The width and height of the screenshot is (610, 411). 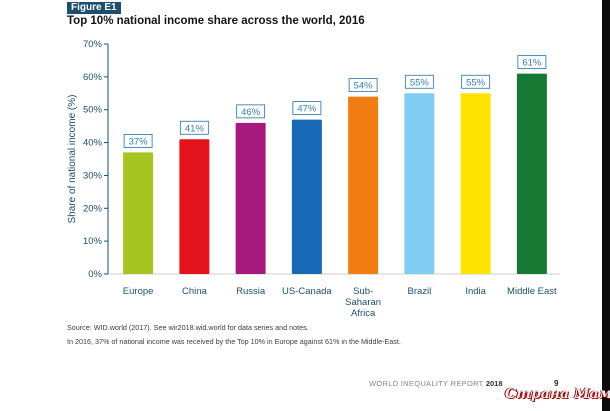 I want to click on category-label-line: Saharan, so click(x=363, y=302).